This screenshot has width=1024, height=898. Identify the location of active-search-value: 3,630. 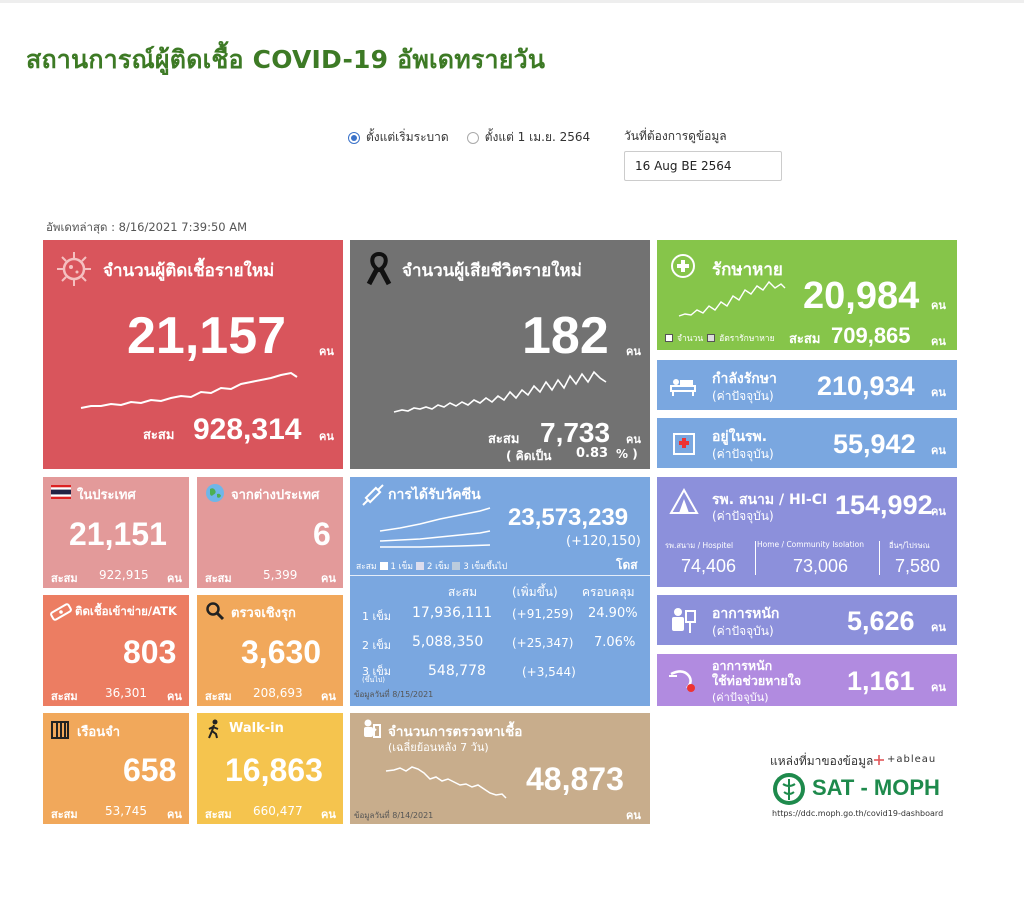
(281, 652).